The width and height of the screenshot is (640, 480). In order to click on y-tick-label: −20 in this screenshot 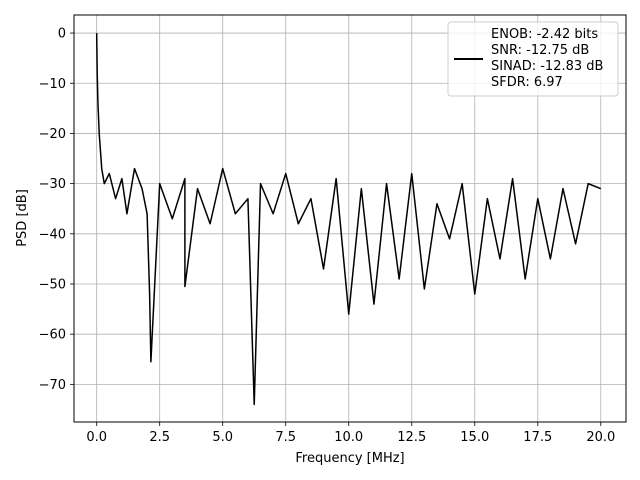, I will do `click(52, 134)`.